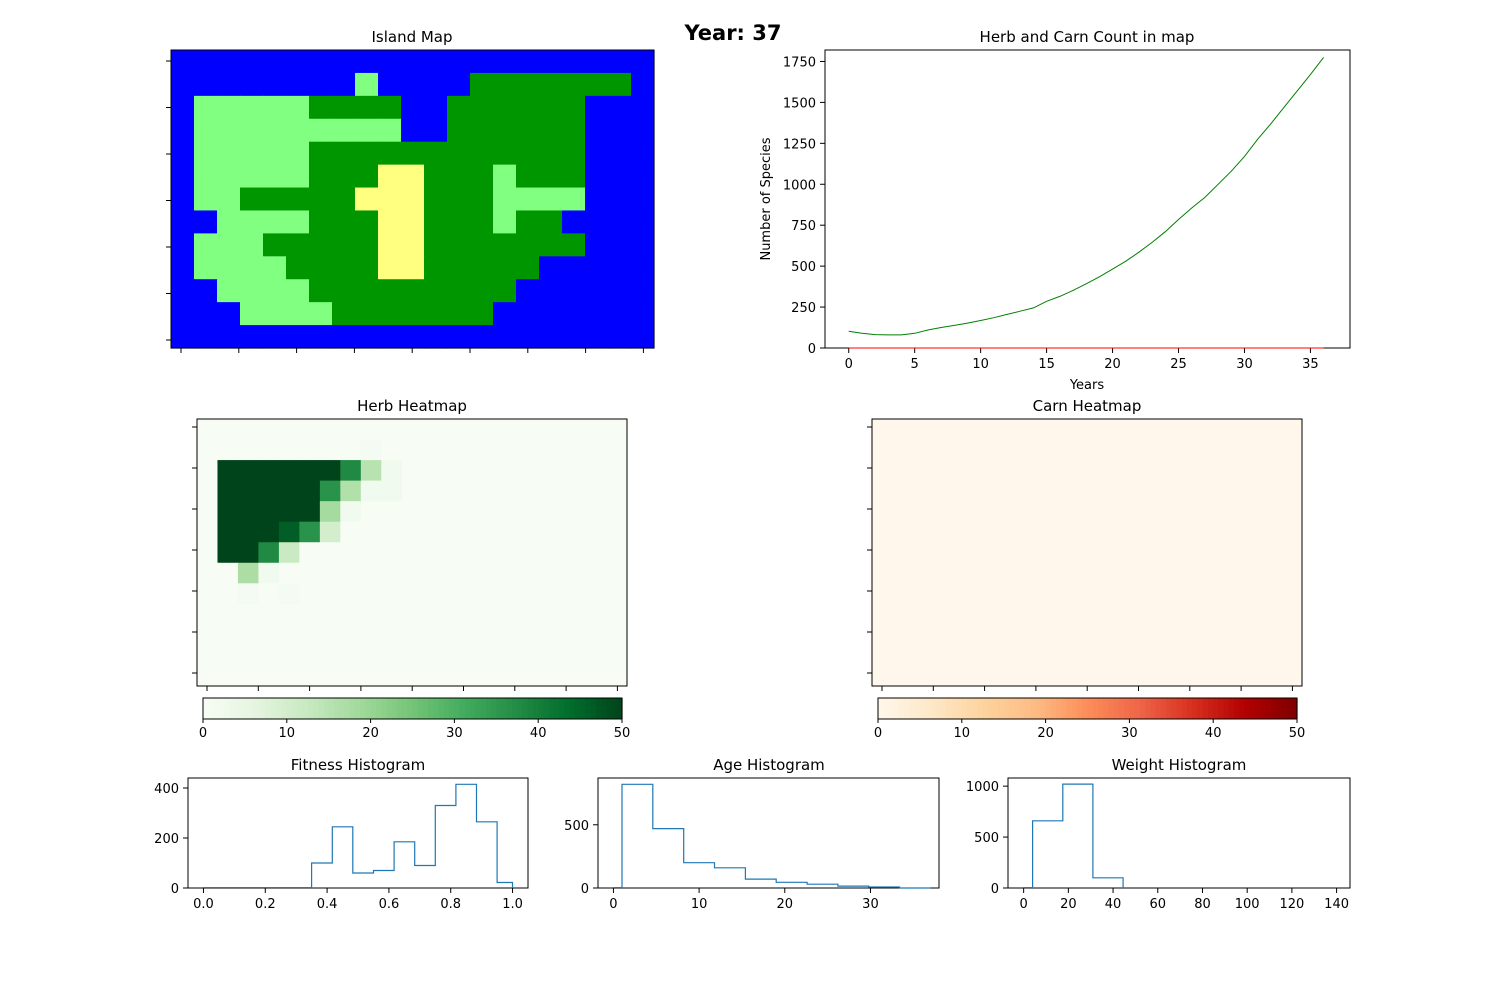 This screenshot has width=1500, height=998. Describe the element at coordinates (878, 733) in the screenshot. I see `carn-colorbar-tick-label: 0` at that location.